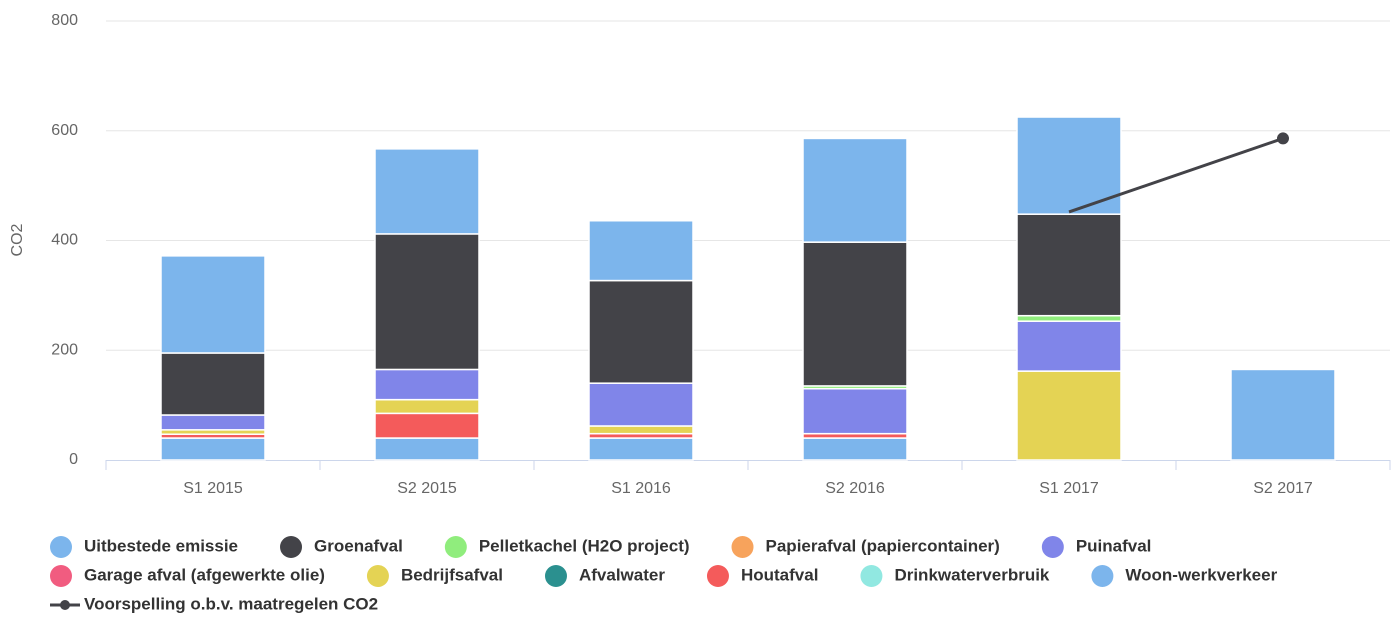  I want to click on legend-label: Groenafval, so click(358, 545).